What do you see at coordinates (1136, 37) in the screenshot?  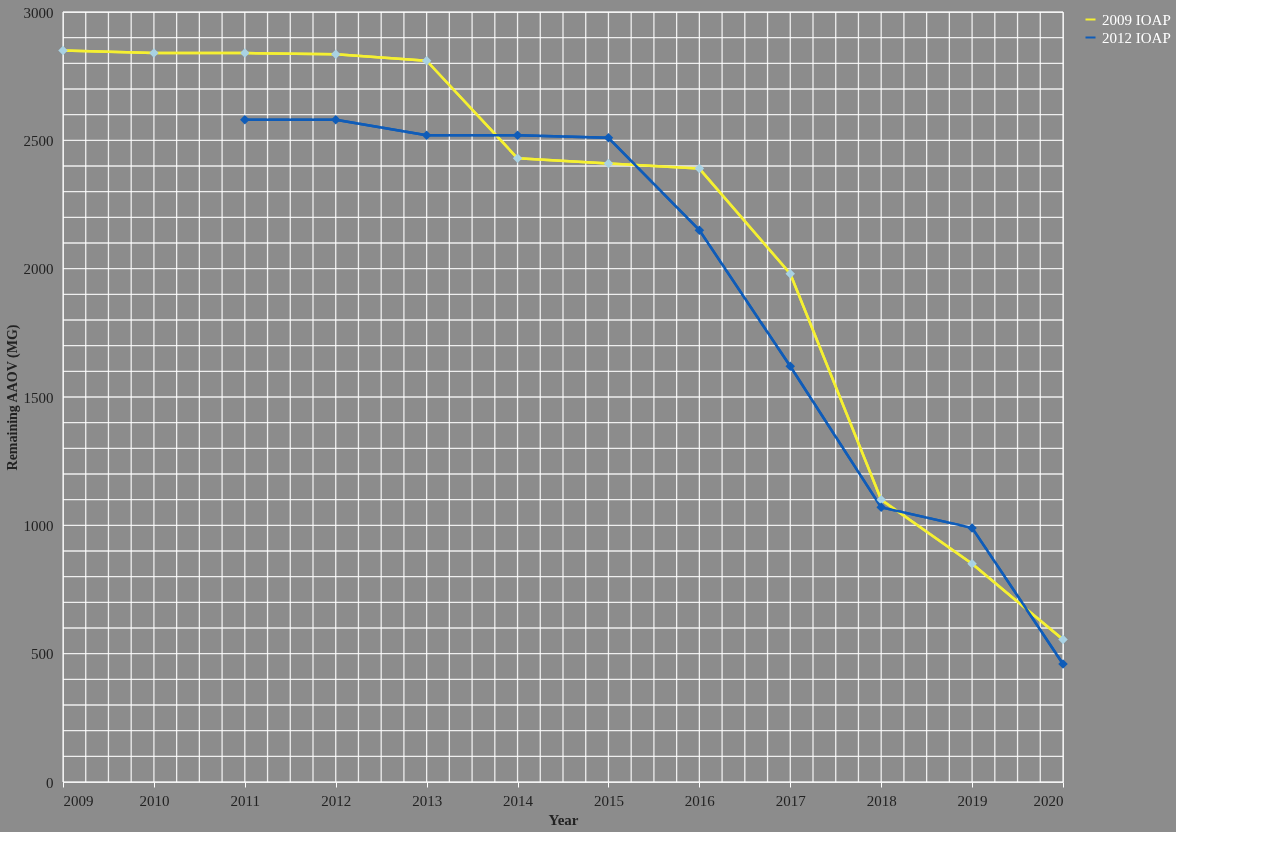 I see `legend-label: 2012 IOAP` at bounding box center [1136, 37].